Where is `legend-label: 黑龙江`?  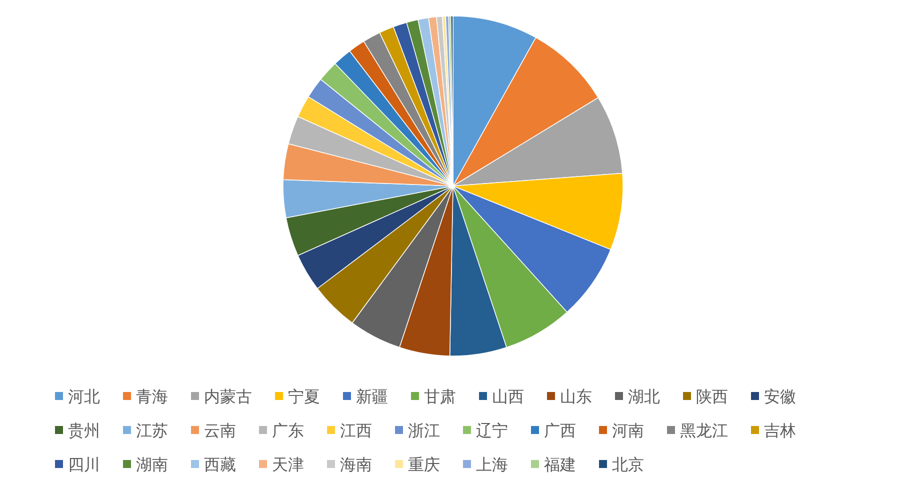
legend-label: 黑龙江 is located at coordinates (704, 430).